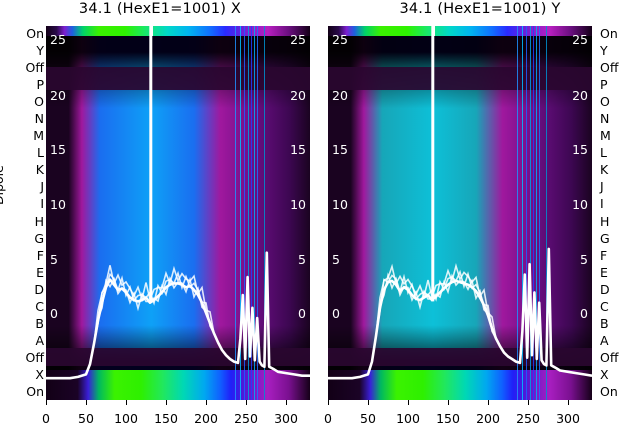  What do you see at coordinates (42, 187) in the screenshot?
I see `category-label-left-9: J` at bounding box center [42, 187].